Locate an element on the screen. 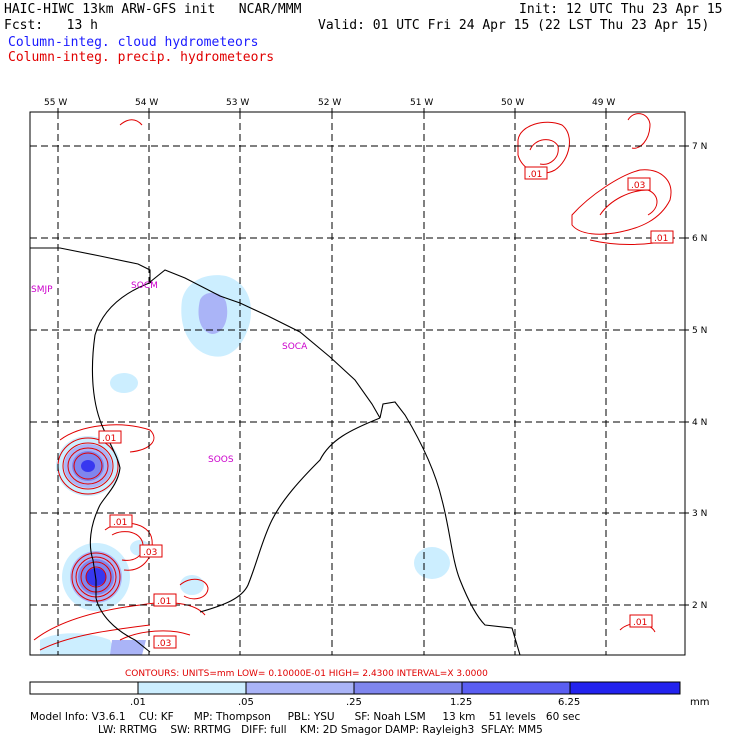 The width and height of the screenshot is (740, 740). station-labels: SMJP SOCM SOCA SOOS is located at coordinates (169, 373).